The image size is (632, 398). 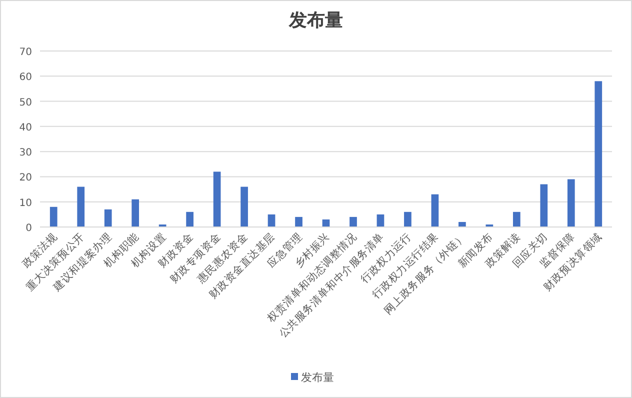 What do you see at coordinates (29, 228) in the screenshot?
I see `y-tick-label: 0` at bounding box center [29, 228].